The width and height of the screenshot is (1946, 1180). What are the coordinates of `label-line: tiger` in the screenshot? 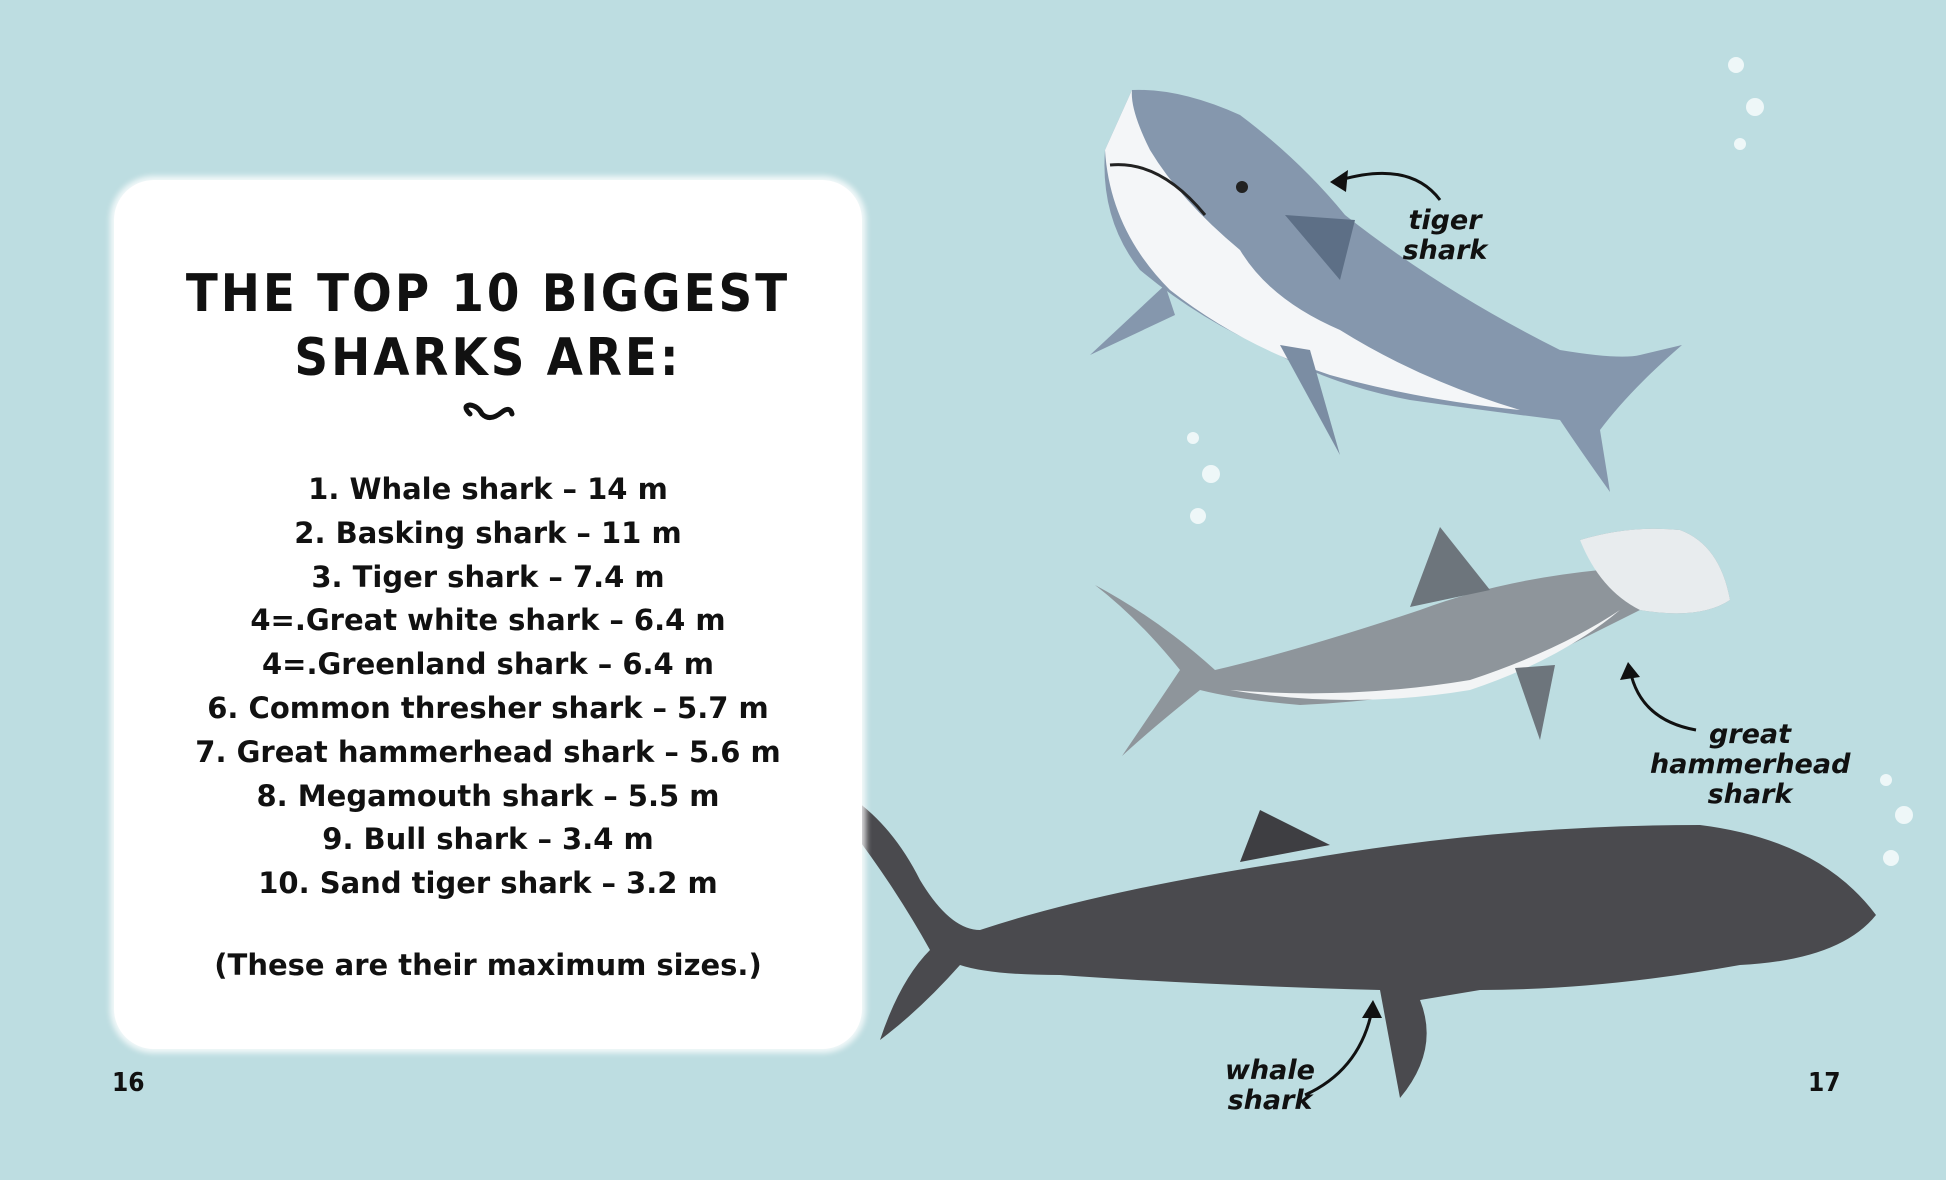 It's located at (1445, 220).